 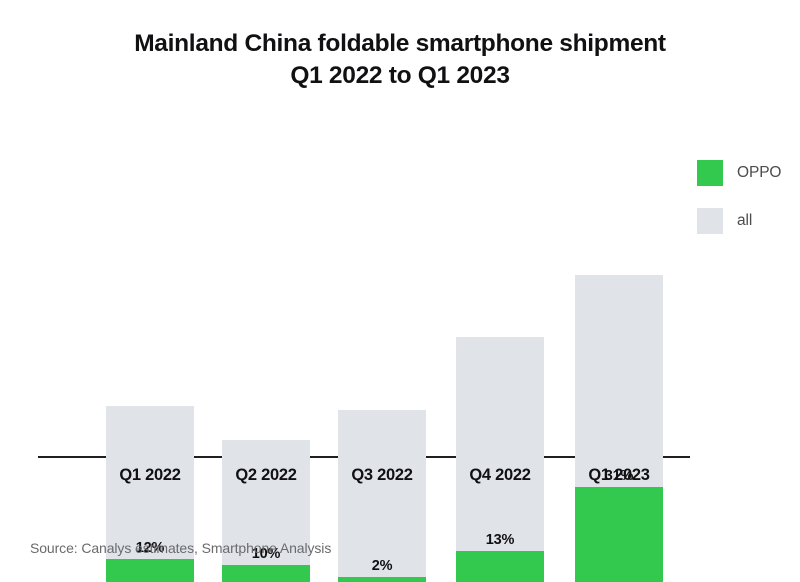 I want to click on x-tick-label-q3-2022: Q3 2022, so click(x=382, y=475).